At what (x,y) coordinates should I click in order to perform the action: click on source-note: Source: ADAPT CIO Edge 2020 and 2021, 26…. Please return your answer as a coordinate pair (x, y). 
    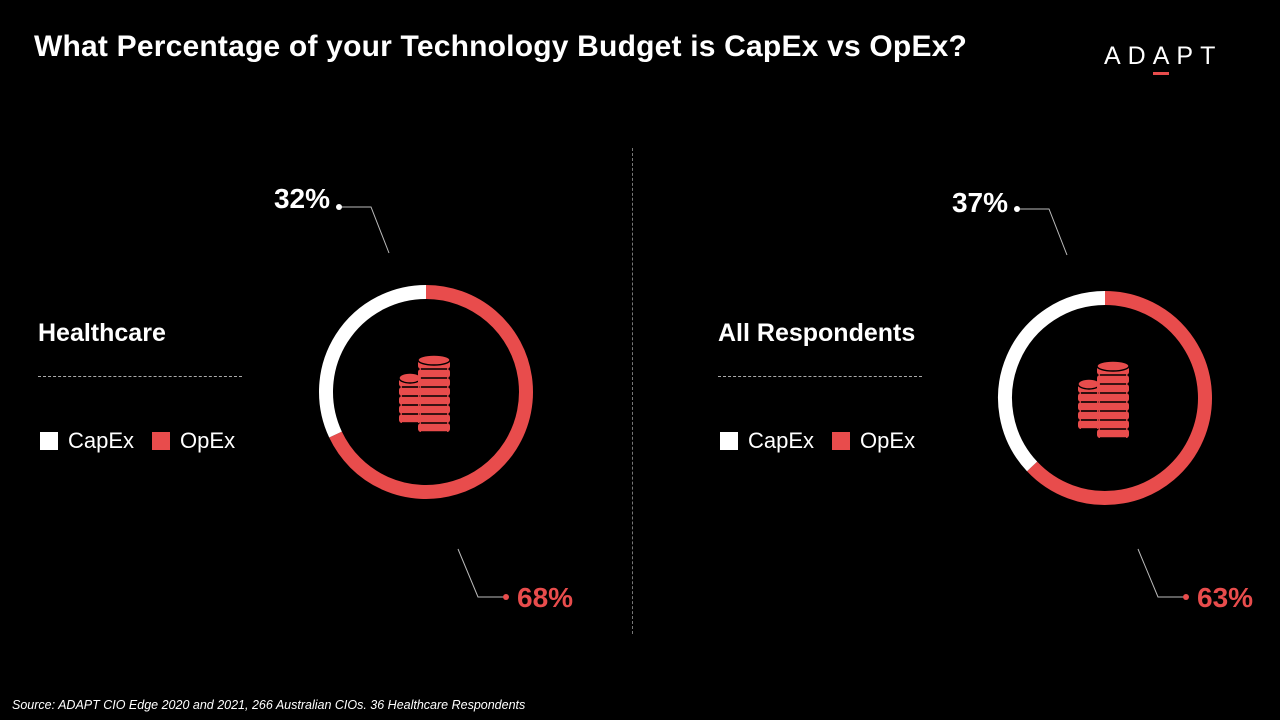
    Looking at the image, I should click on (269, 705).